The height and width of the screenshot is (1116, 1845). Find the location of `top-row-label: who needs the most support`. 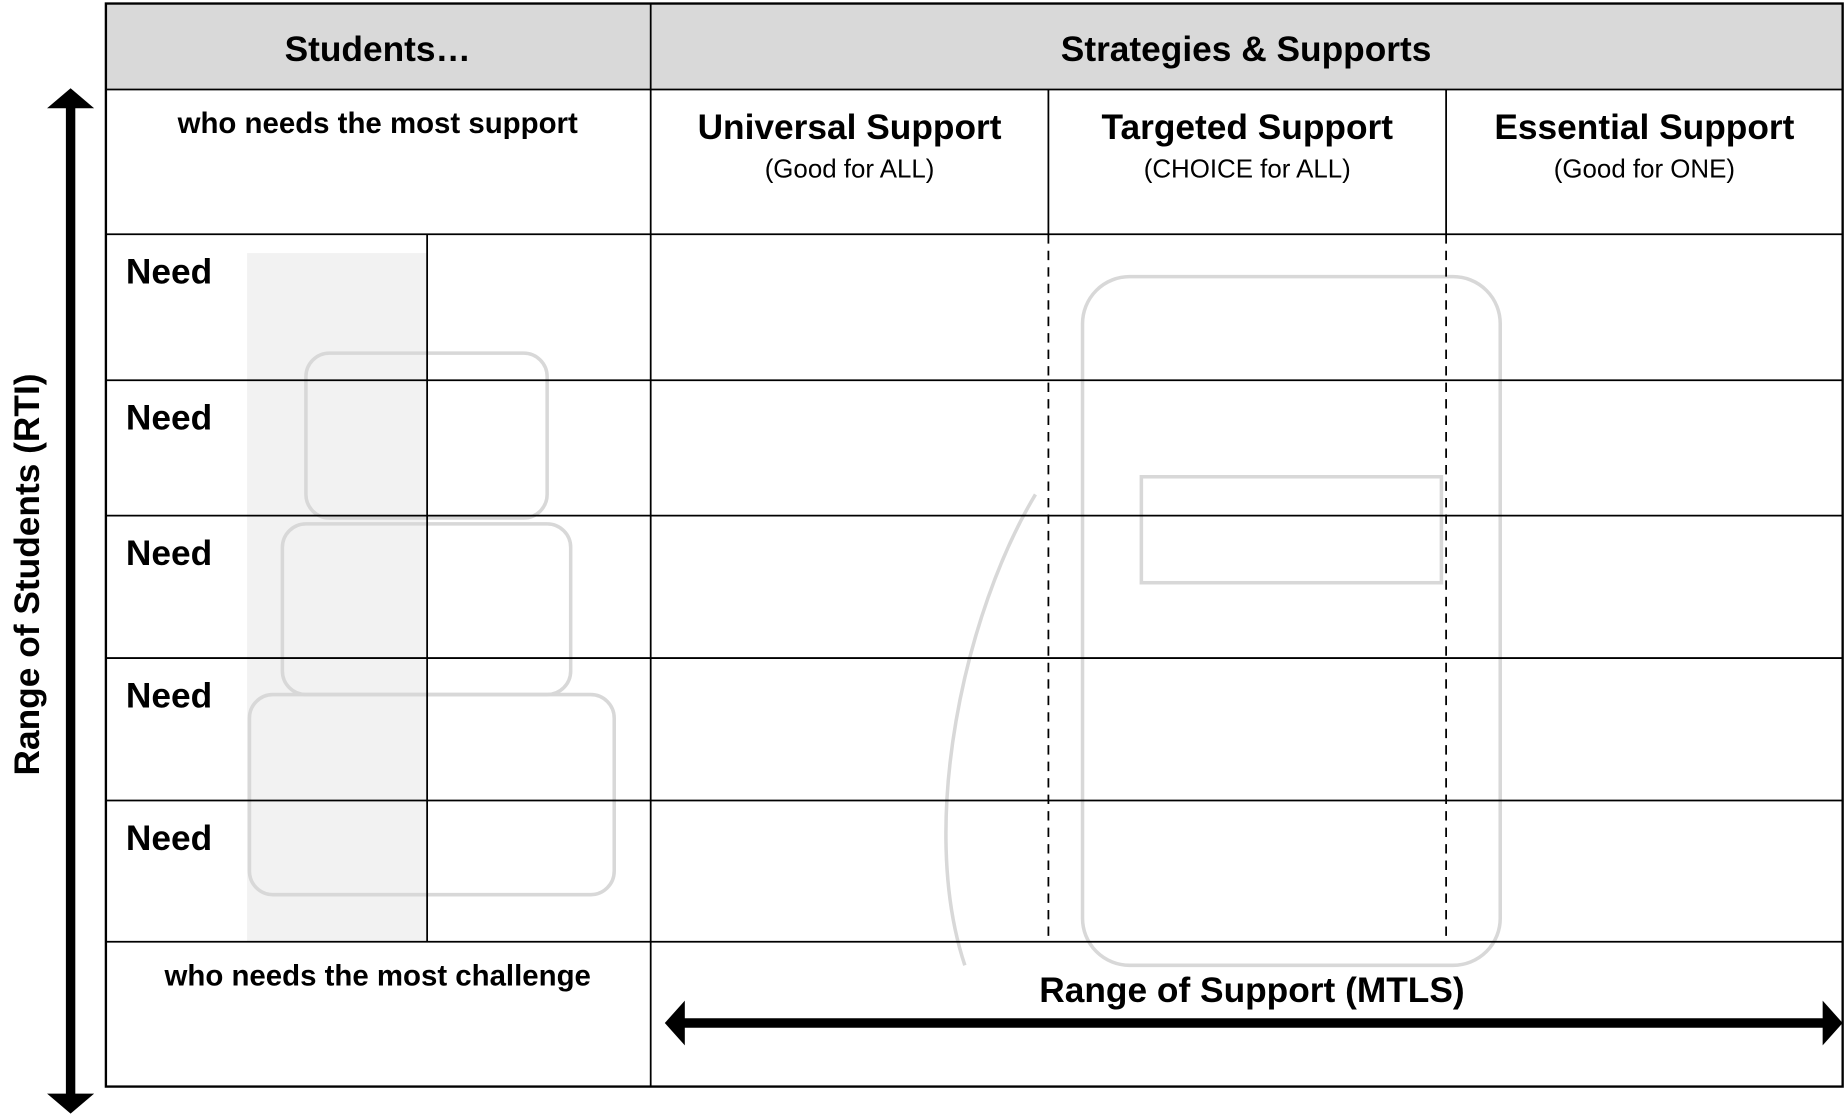

top-row-label: who needs the most support is located at coordinates (377, 123).